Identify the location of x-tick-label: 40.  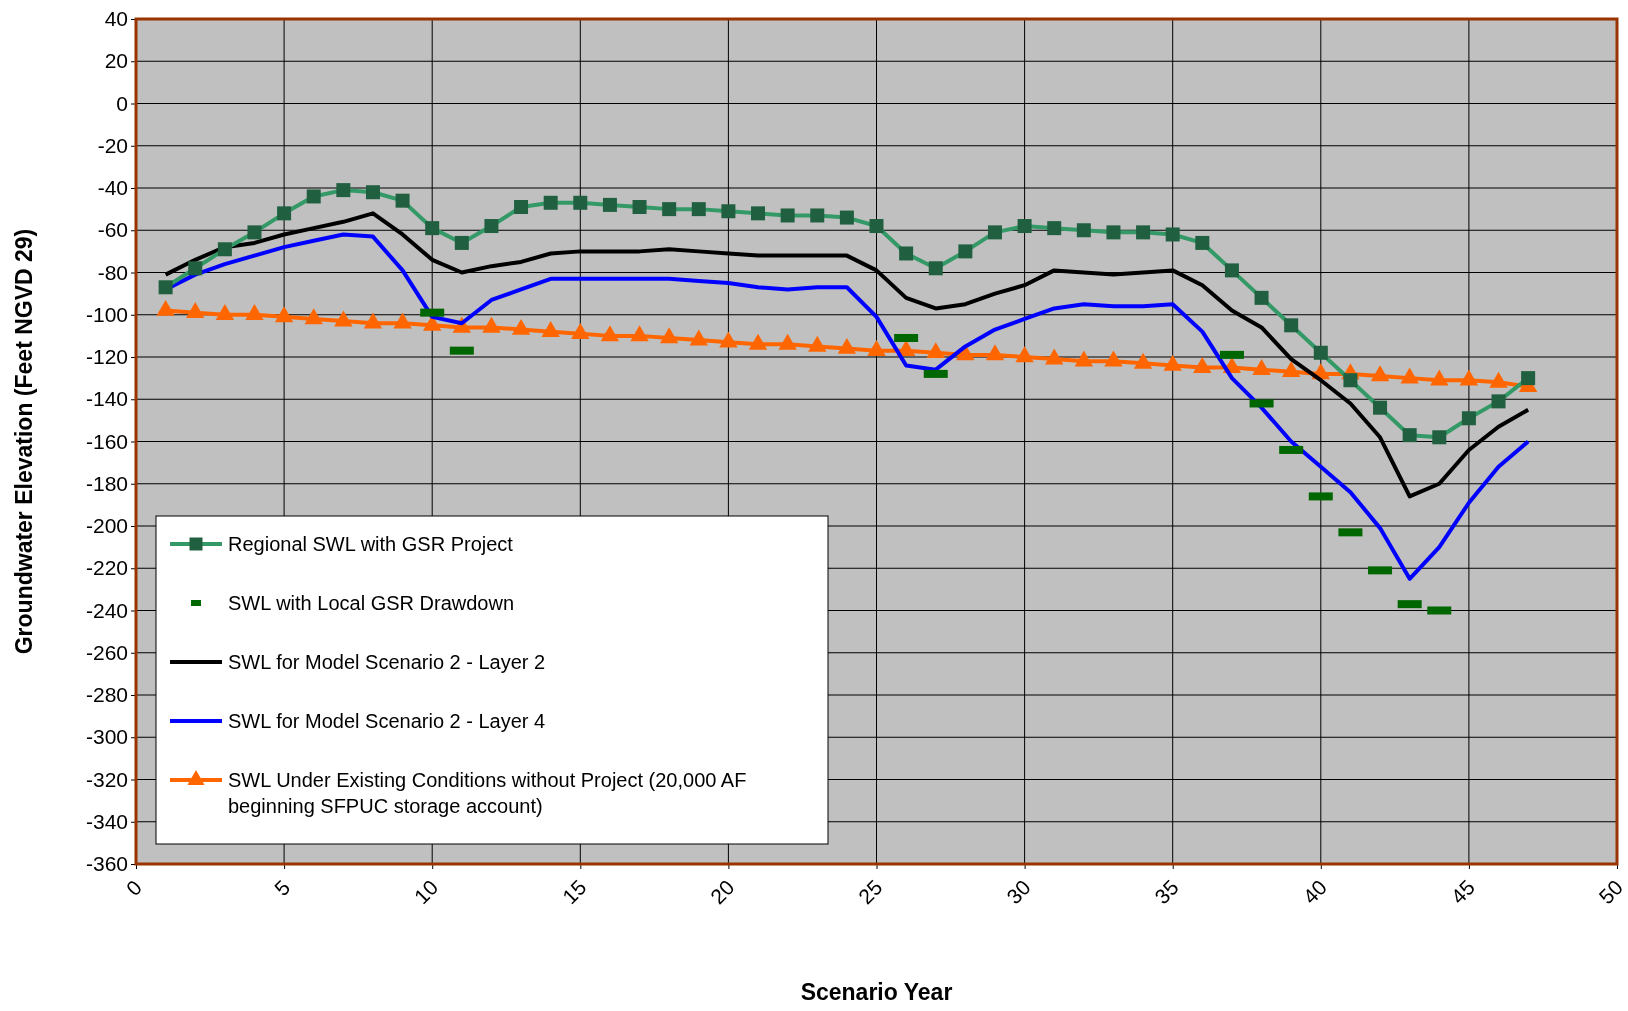
(1314, 892).